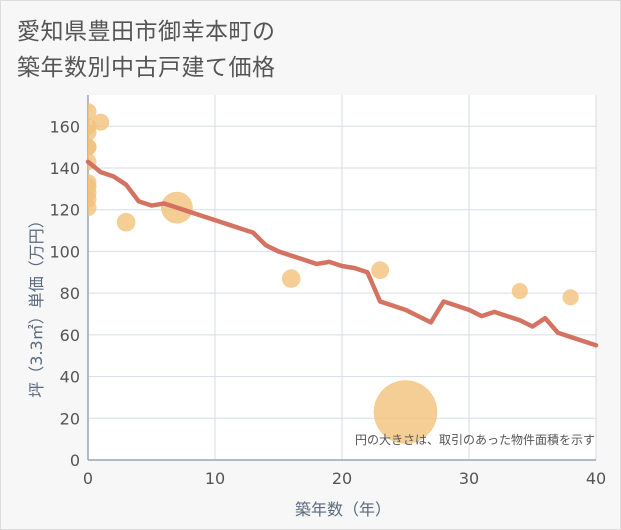  I want to click on x-tick-label: 20, so click(342, 478).